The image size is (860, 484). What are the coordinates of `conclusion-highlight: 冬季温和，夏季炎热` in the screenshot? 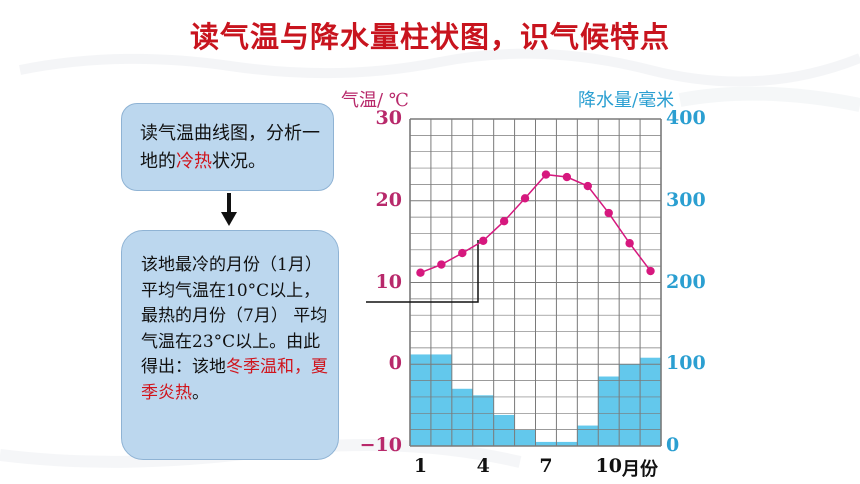 It's located at (234, 380).